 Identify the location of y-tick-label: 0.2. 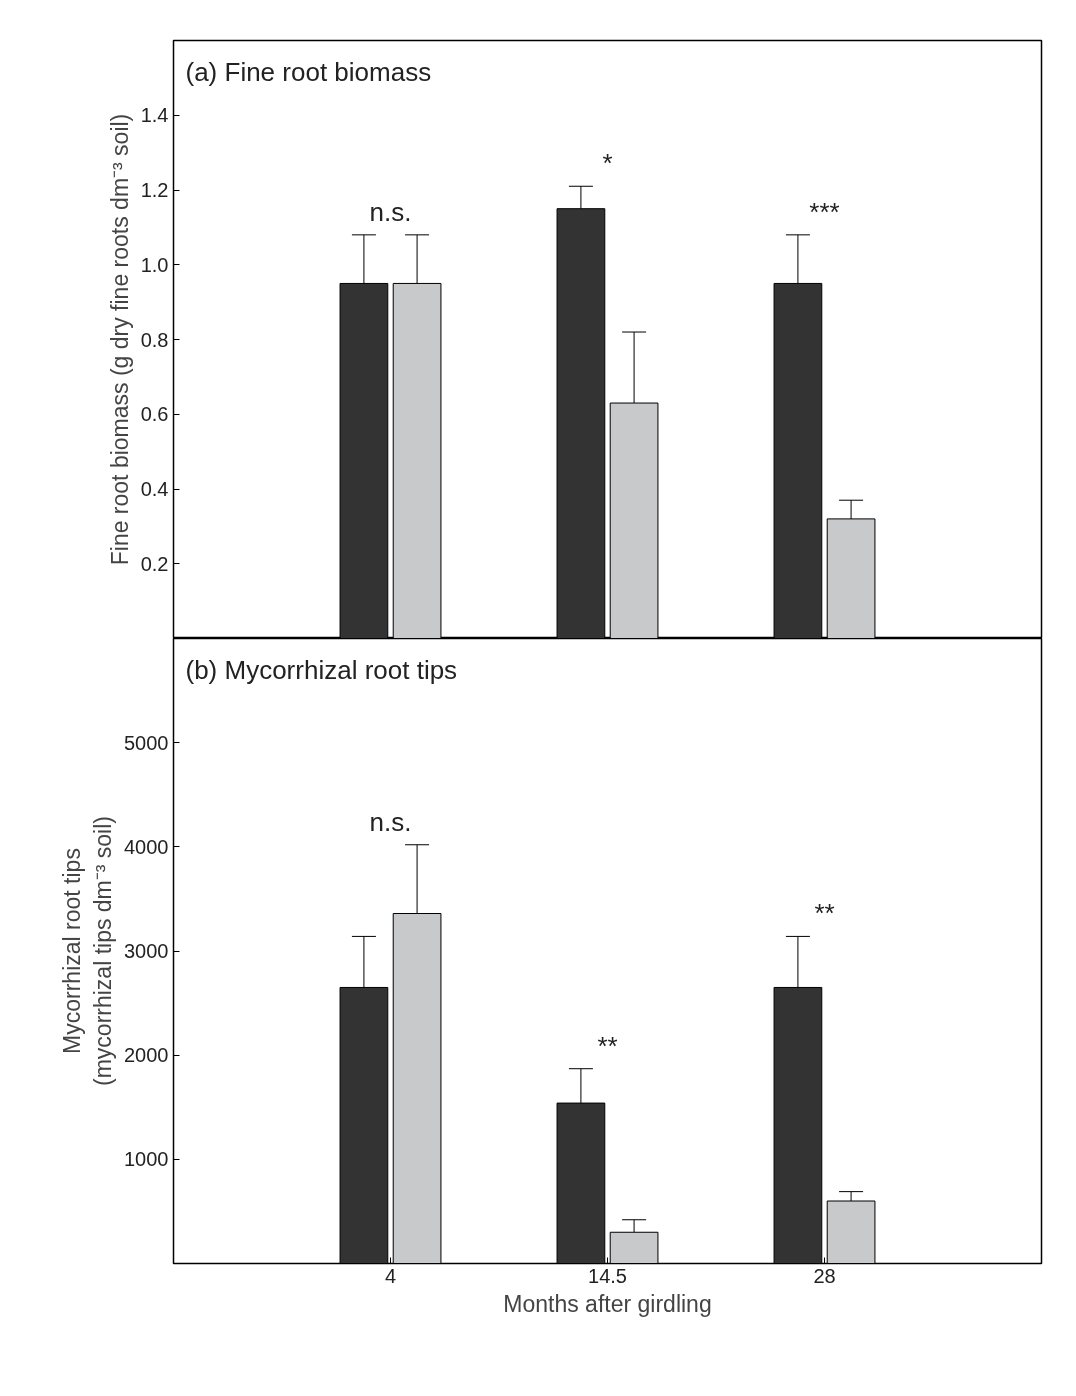
(154, 563).